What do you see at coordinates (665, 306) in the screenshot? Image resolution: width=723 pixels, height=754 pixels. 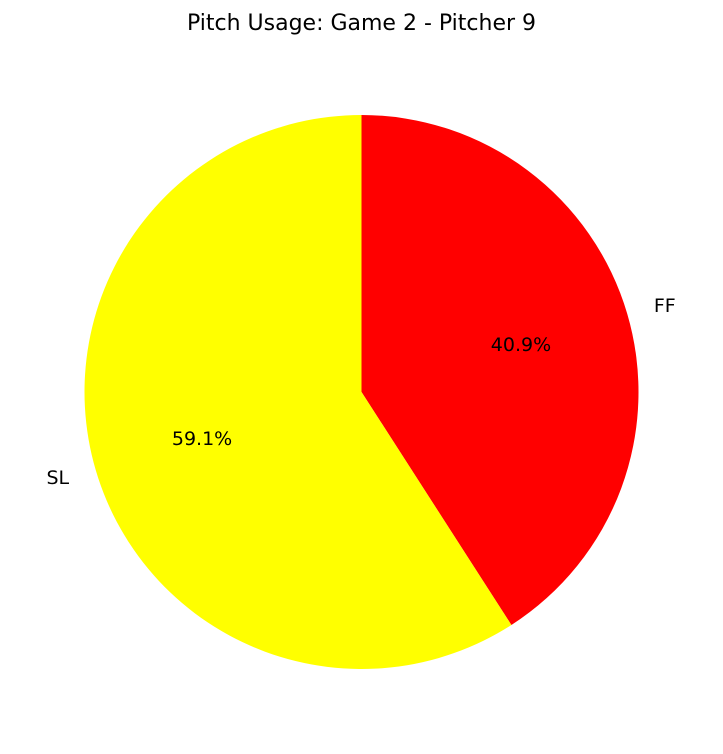 I see `pie-category-label-ff: FF` at bounding box center [665, 306].